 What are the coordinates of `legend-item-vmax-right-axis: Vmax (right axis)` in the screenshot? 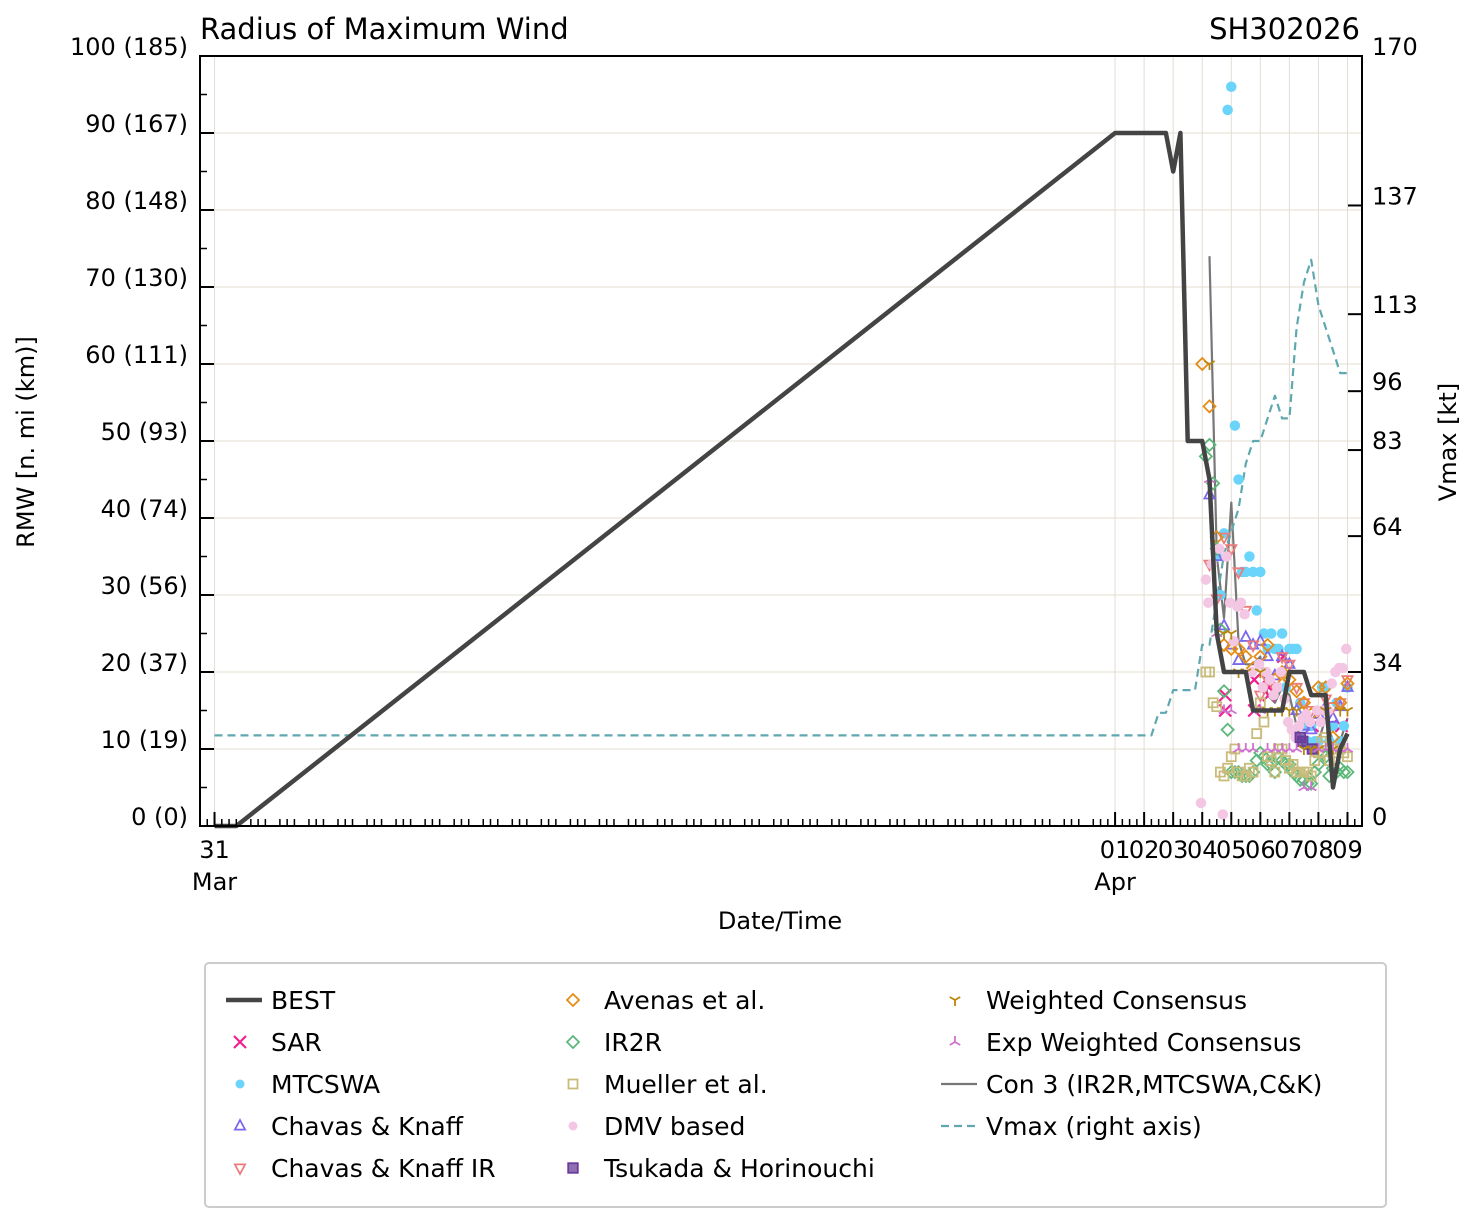 It's located at (1071, 1126).